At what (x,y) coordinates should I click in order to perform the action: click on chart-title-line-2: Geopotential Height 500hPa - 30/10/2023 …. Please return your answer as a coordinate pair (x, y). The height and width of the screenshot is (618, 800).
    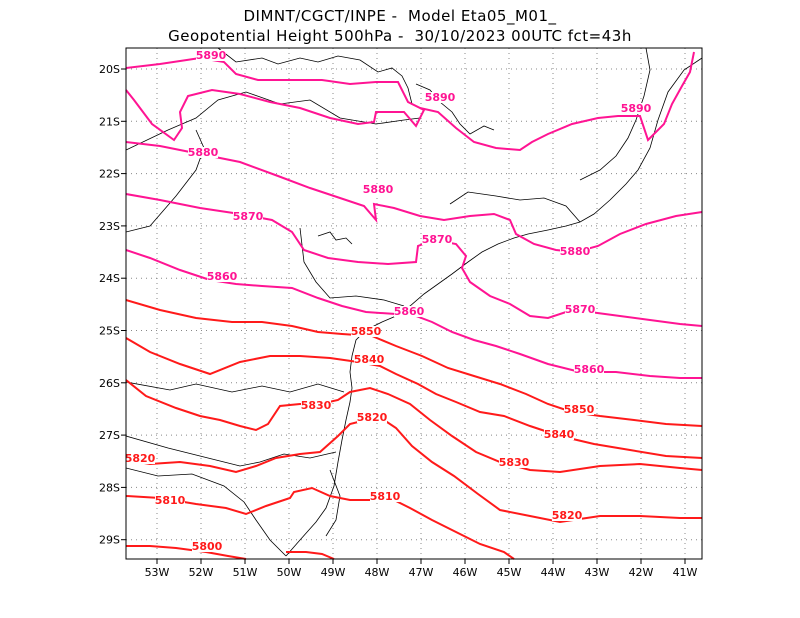
    Looking at the image, I should click on (400, 36).